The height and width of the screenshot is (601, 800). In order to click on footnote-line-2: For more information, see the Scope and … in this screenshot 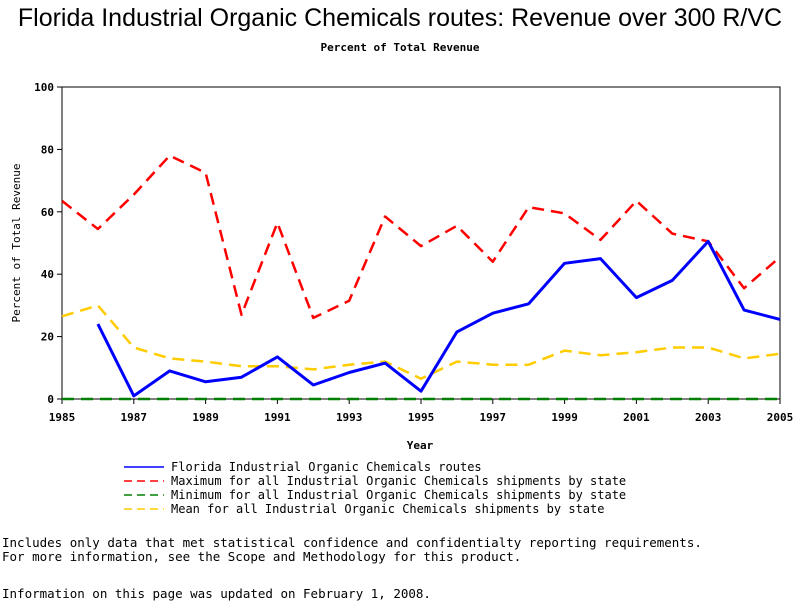, I will do `click(262, 556)`.